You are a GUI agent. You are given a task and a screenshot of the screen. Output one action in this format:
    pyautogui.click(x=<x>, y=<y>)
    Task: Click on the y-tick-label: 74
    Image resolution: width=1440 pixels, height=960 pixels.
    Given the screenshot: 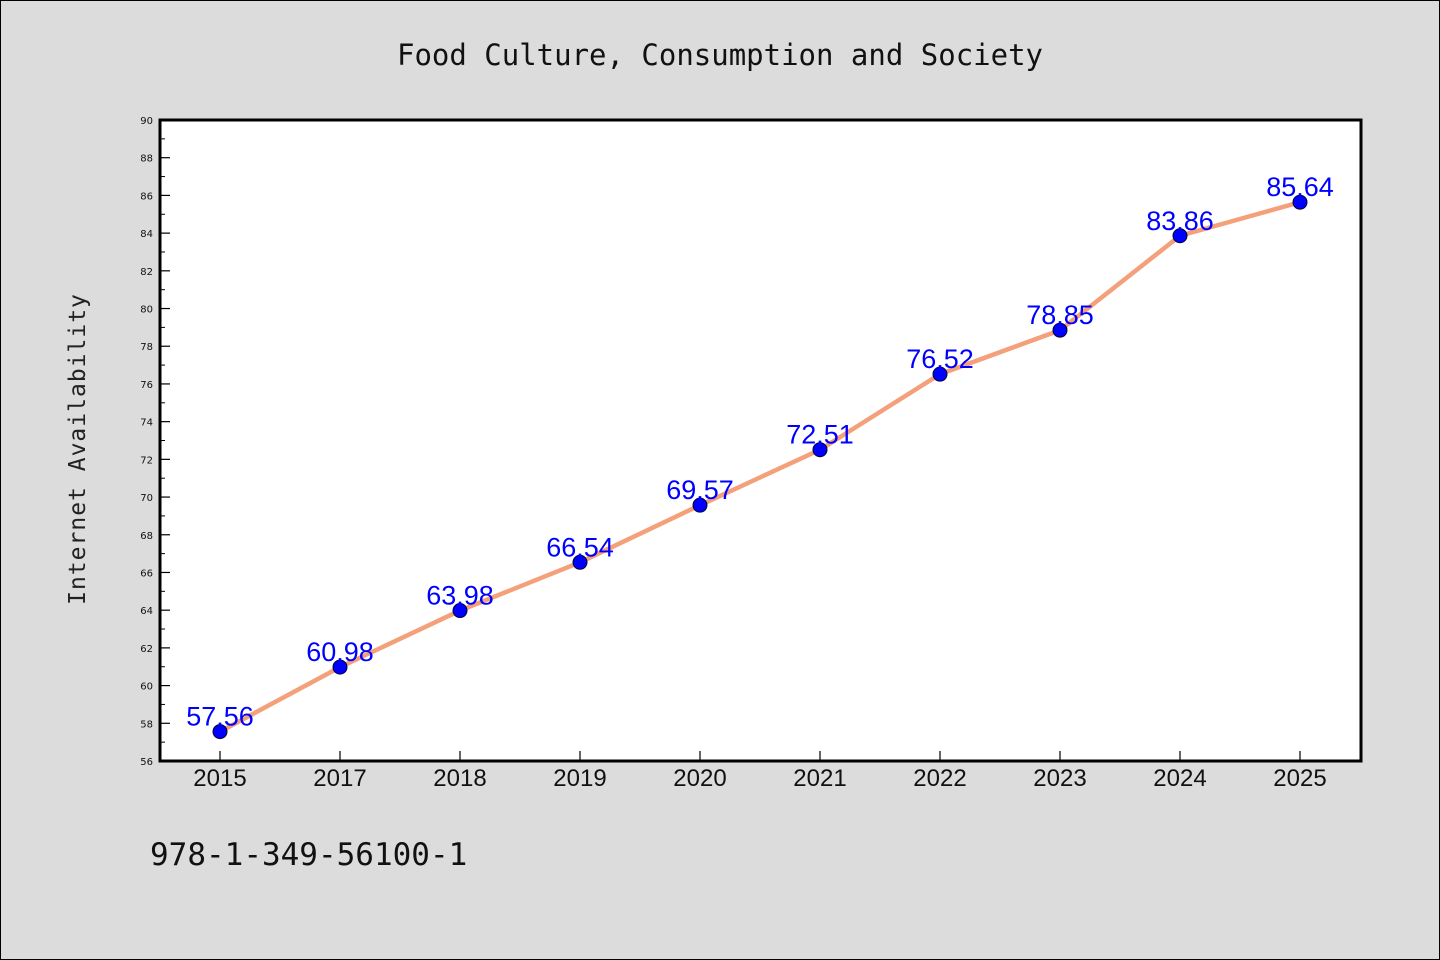 What is the action you would take?
    pyautogui.click(x=146, y=423)
    